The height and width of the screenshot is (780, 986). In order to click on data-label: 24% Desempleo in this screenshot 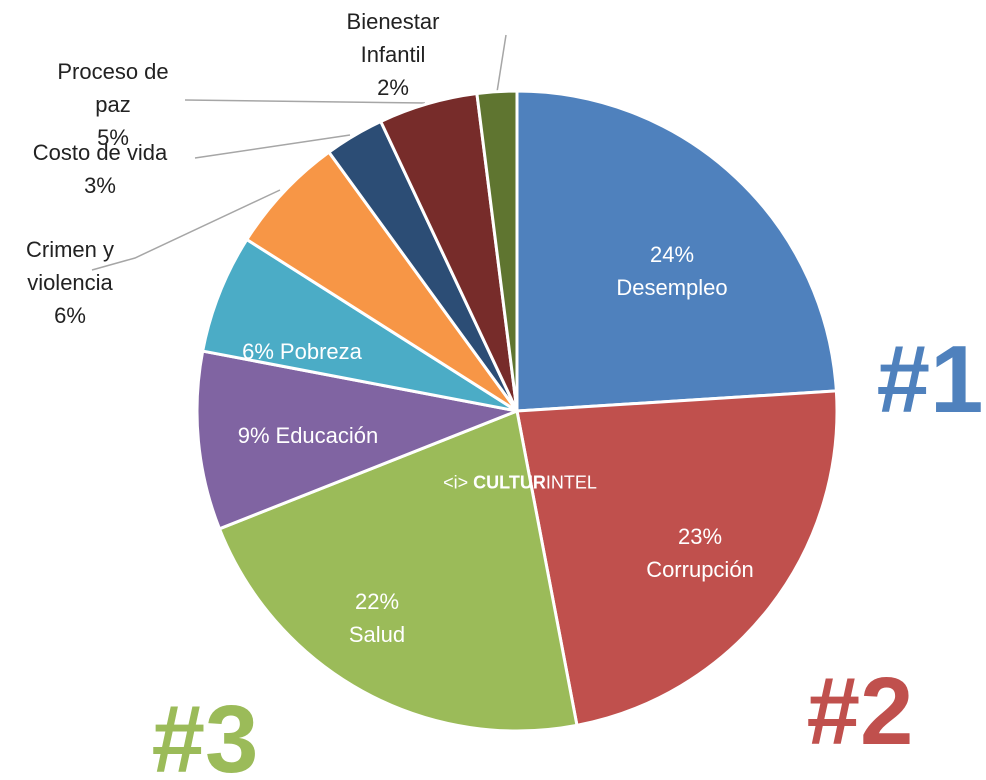, I will do `click(672, 271)`.